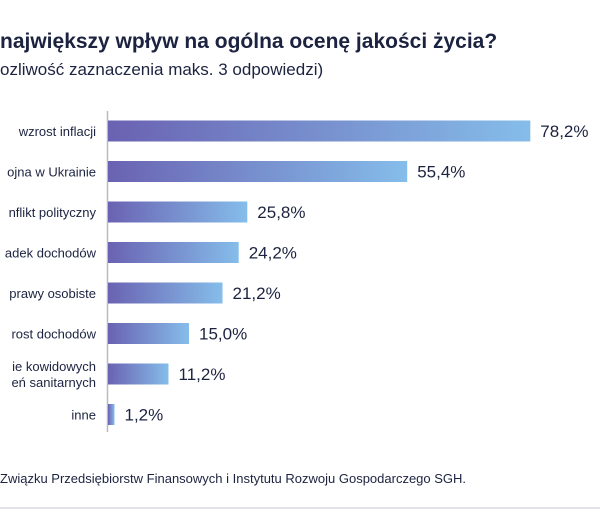 The image size is (600, 513). What do you see at coordinates (54, 366) in the screenshot?
I see `category-label-7-line-1: ie kowidowych` at bounding box center [54, 366].